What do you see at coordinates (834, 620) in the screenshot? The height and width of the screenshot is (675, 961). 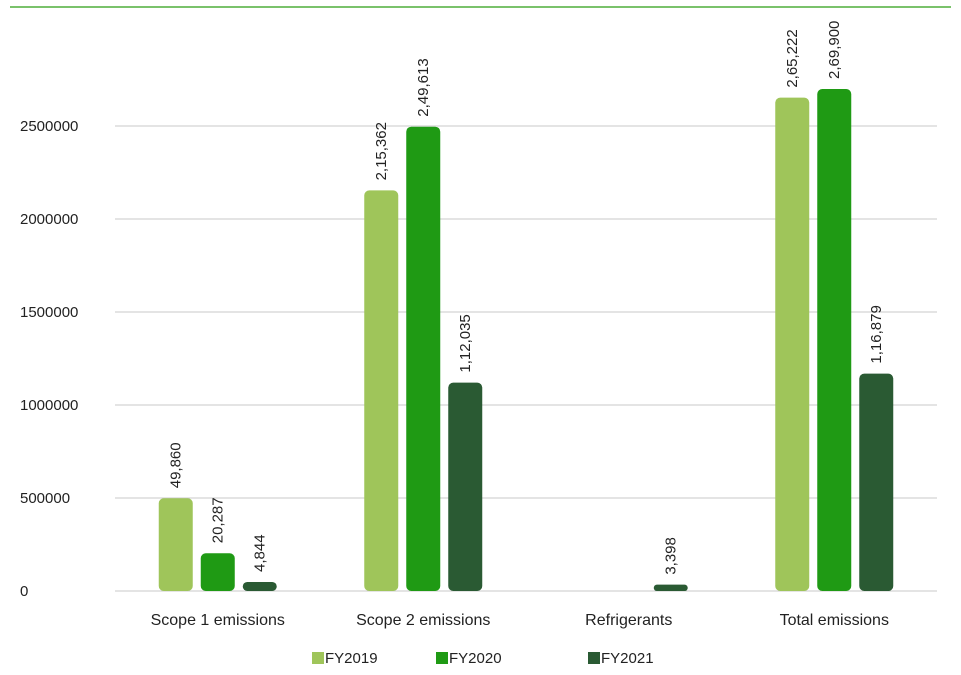 I see `category-label: Total emissions` at bounding box center [834, 620].